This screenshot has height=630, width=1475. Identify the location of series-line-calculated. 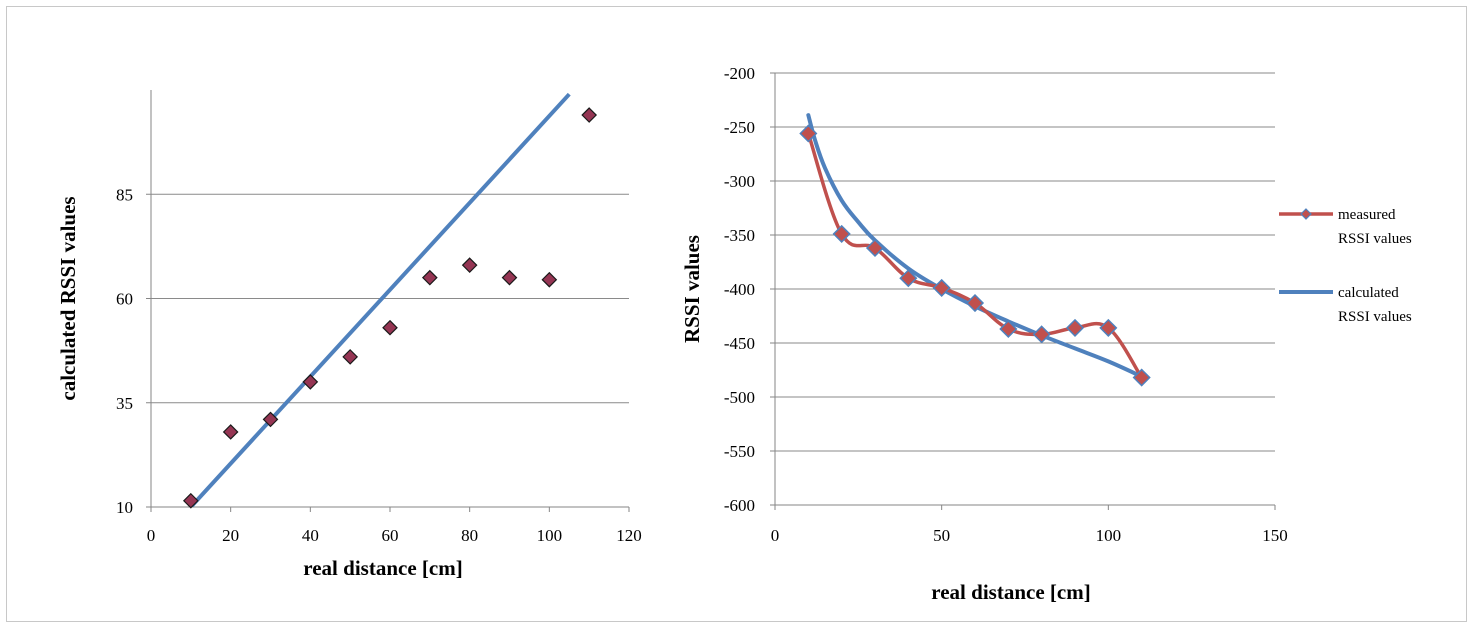
(975, 246).